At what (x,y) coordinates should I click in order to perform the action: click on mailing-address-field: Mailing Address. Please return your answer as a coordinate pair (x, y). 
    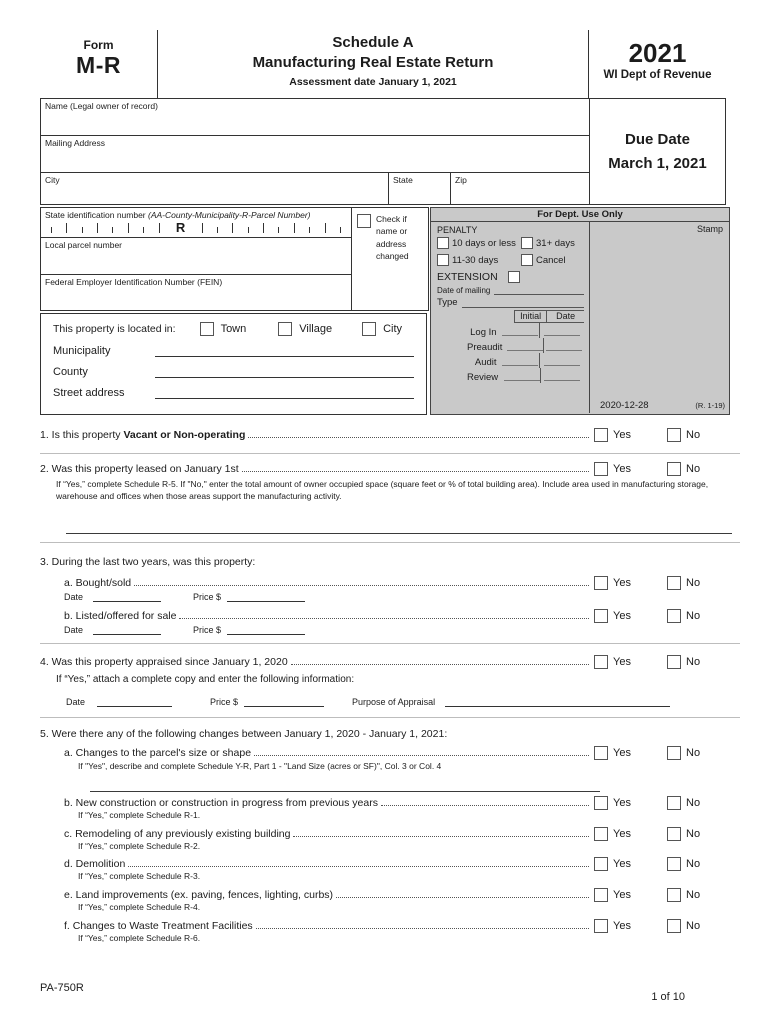
    Looking at the image, I should click on (315, 154).